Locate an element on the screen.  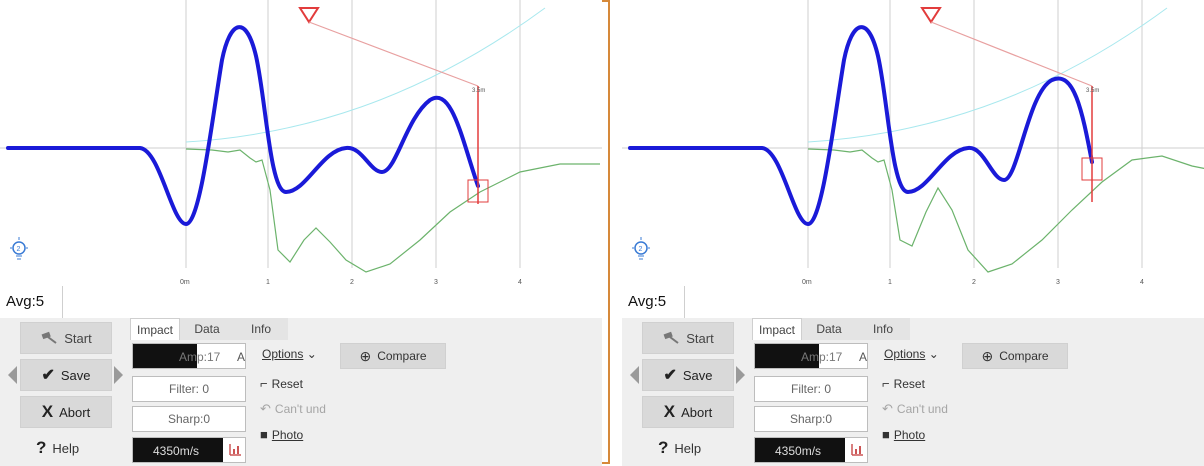
start-label: Start is located at coordinates (700, 338).